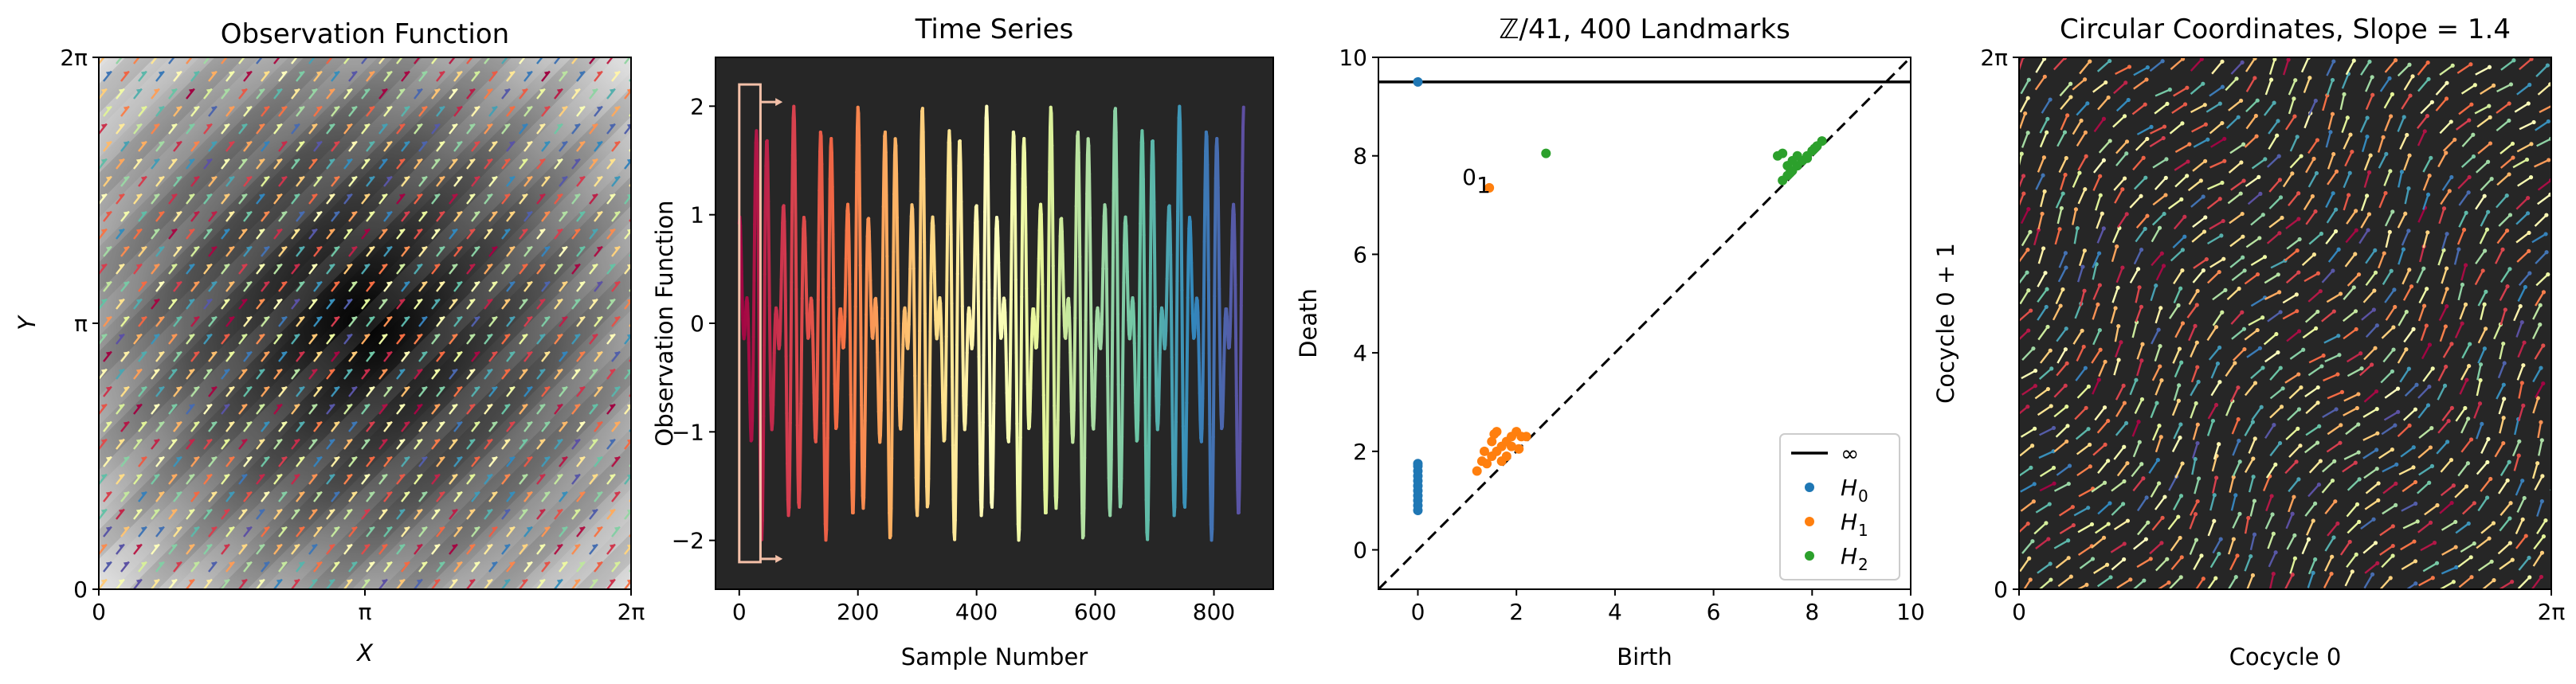  Describe the element at coordinates (1360, 254) in the screenshot. I see `y-tick-label: 6` at that location.